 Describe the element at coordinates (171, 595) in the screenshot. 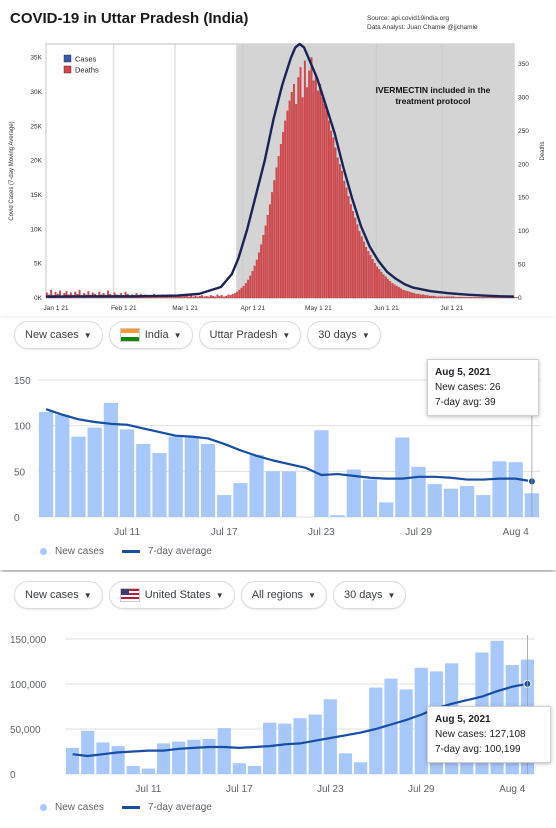

I see `country-dropdown: United States ▼` at that location.